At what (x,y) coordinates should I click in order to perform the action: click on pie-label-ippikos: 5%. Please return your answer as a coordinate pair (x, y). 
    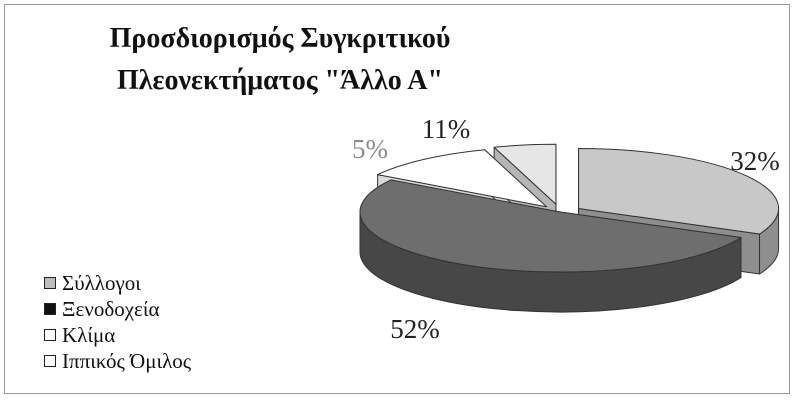
    Looking at the image, I should click on (370, 149).